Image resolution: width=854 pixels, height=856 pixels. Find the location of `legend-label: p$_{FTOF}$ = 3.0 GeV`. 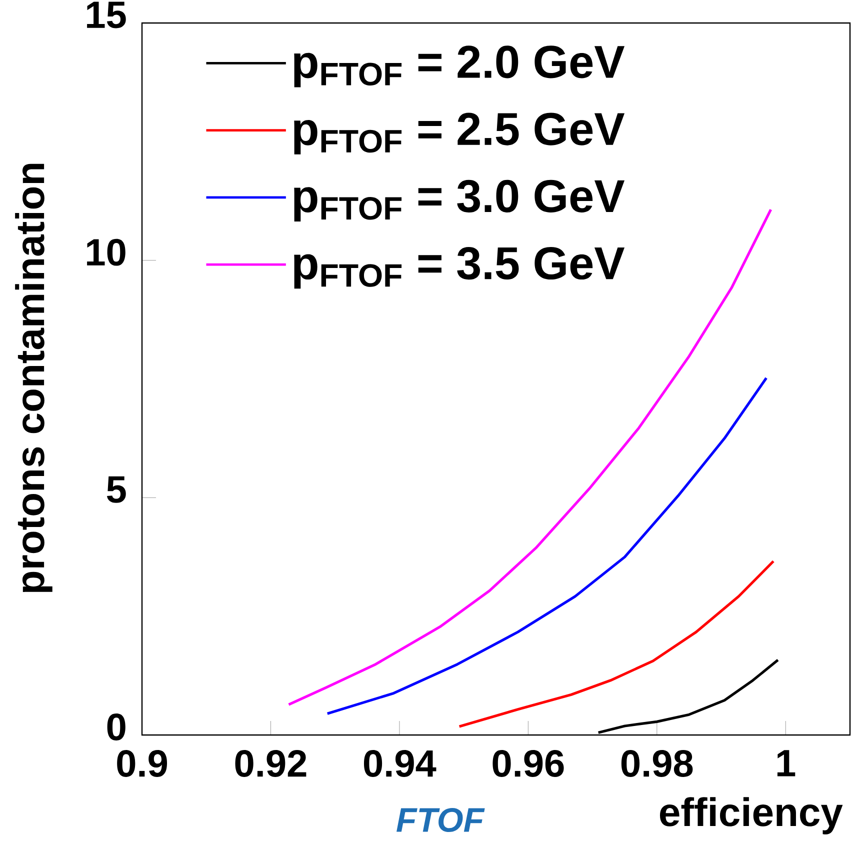

legend-label: p$_{FTOF}$ = 3.0 GeV is located at coordinates (459, 201).